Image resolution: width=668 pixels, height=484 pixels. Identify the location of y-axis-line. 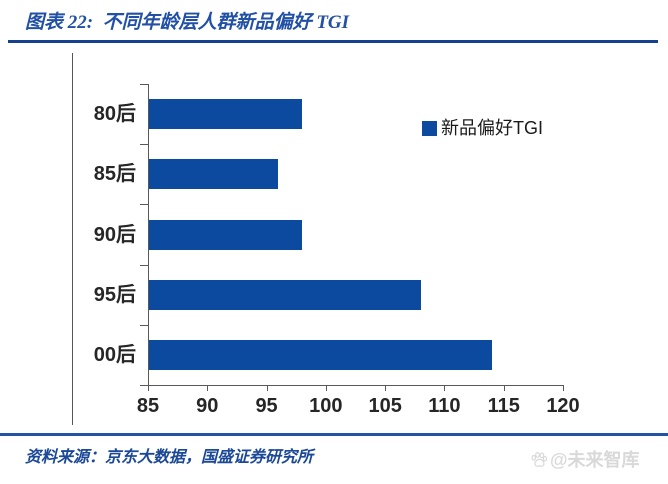
(148, 234).